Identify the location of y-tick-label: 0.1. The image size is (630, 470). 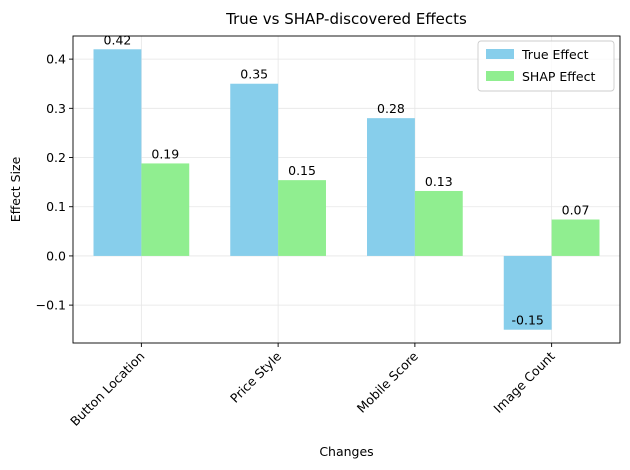
(56, 206).